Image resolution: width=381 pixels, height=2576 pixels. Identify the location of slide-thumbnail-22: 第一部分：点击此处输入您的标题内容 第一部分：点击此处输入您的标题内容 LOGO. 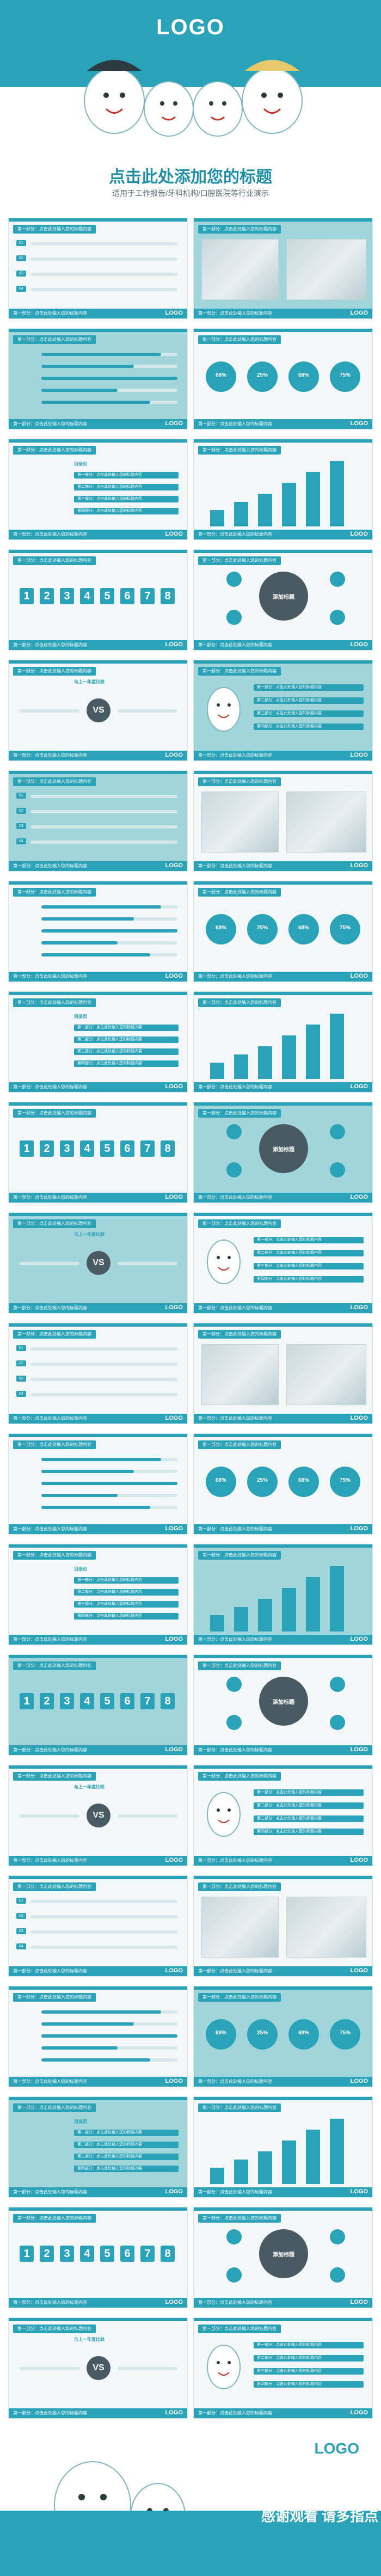
(283, 1373).